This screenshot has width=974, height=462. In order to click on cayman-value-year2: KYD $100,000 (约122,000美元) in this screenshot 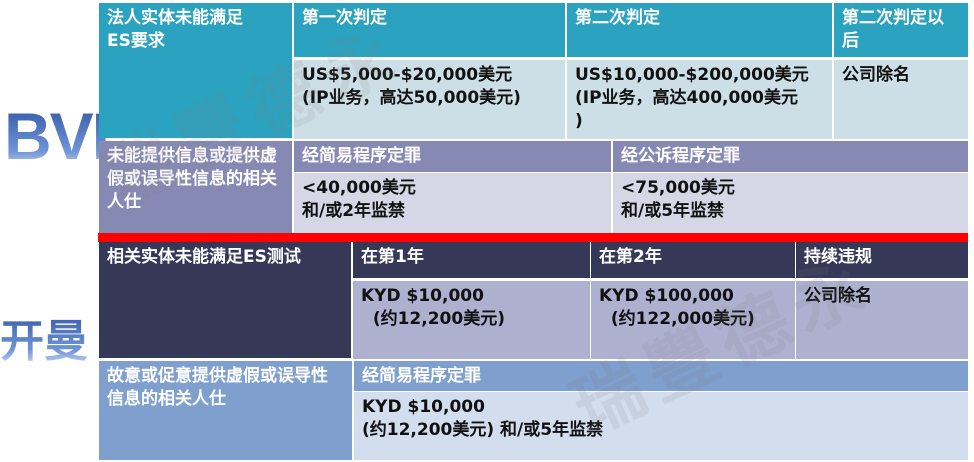, I will do `click(693, 320)`.